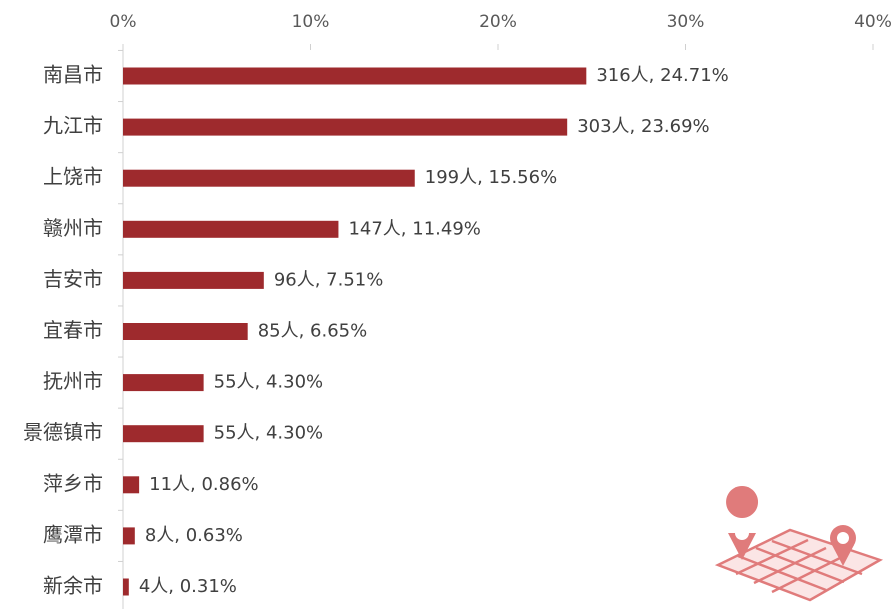 This screenshot has height=609, width=896. I want to click on data-label: 8人, 0.63%, so click(194, 535).